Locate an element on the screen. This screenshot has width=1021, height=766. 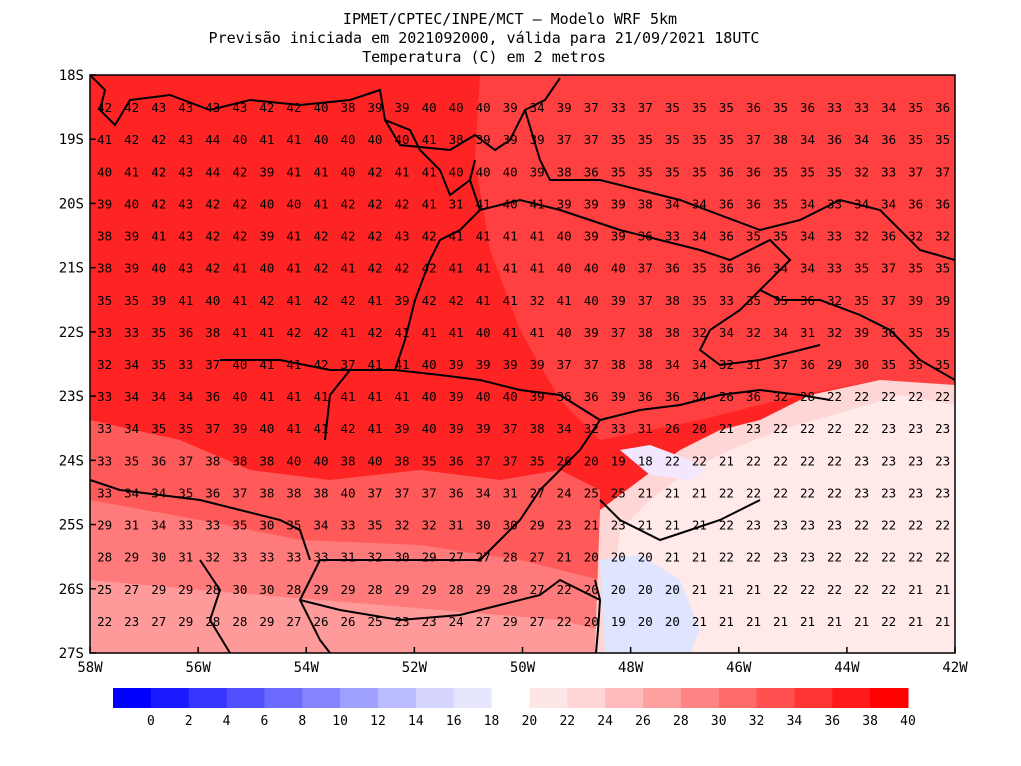
lon-tick-label: 42W is located at coordinates (955, 668).